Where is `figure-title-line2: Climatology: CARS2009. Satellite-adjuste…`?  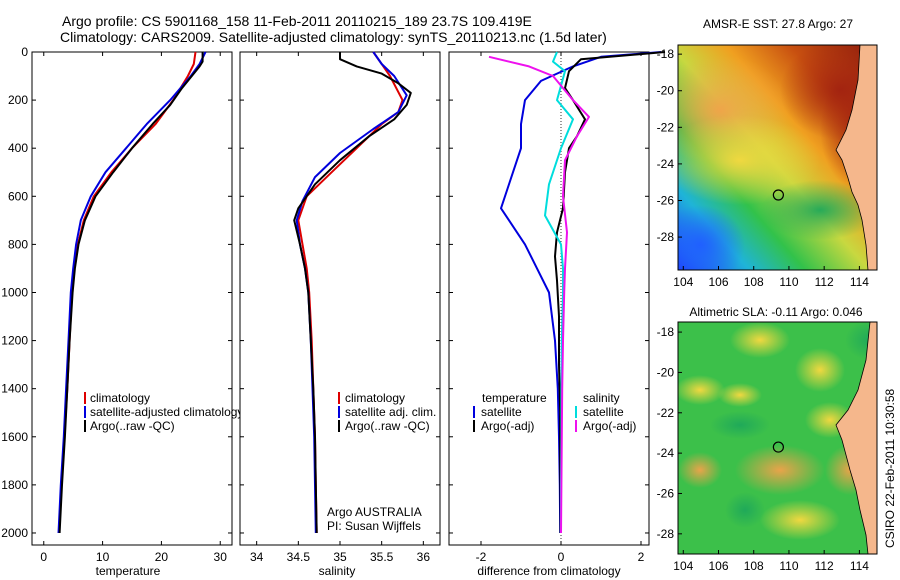 figure-title-line2: Climatology: CARS2009. Satellite-adjuste… is located at coordinates (333, 37).